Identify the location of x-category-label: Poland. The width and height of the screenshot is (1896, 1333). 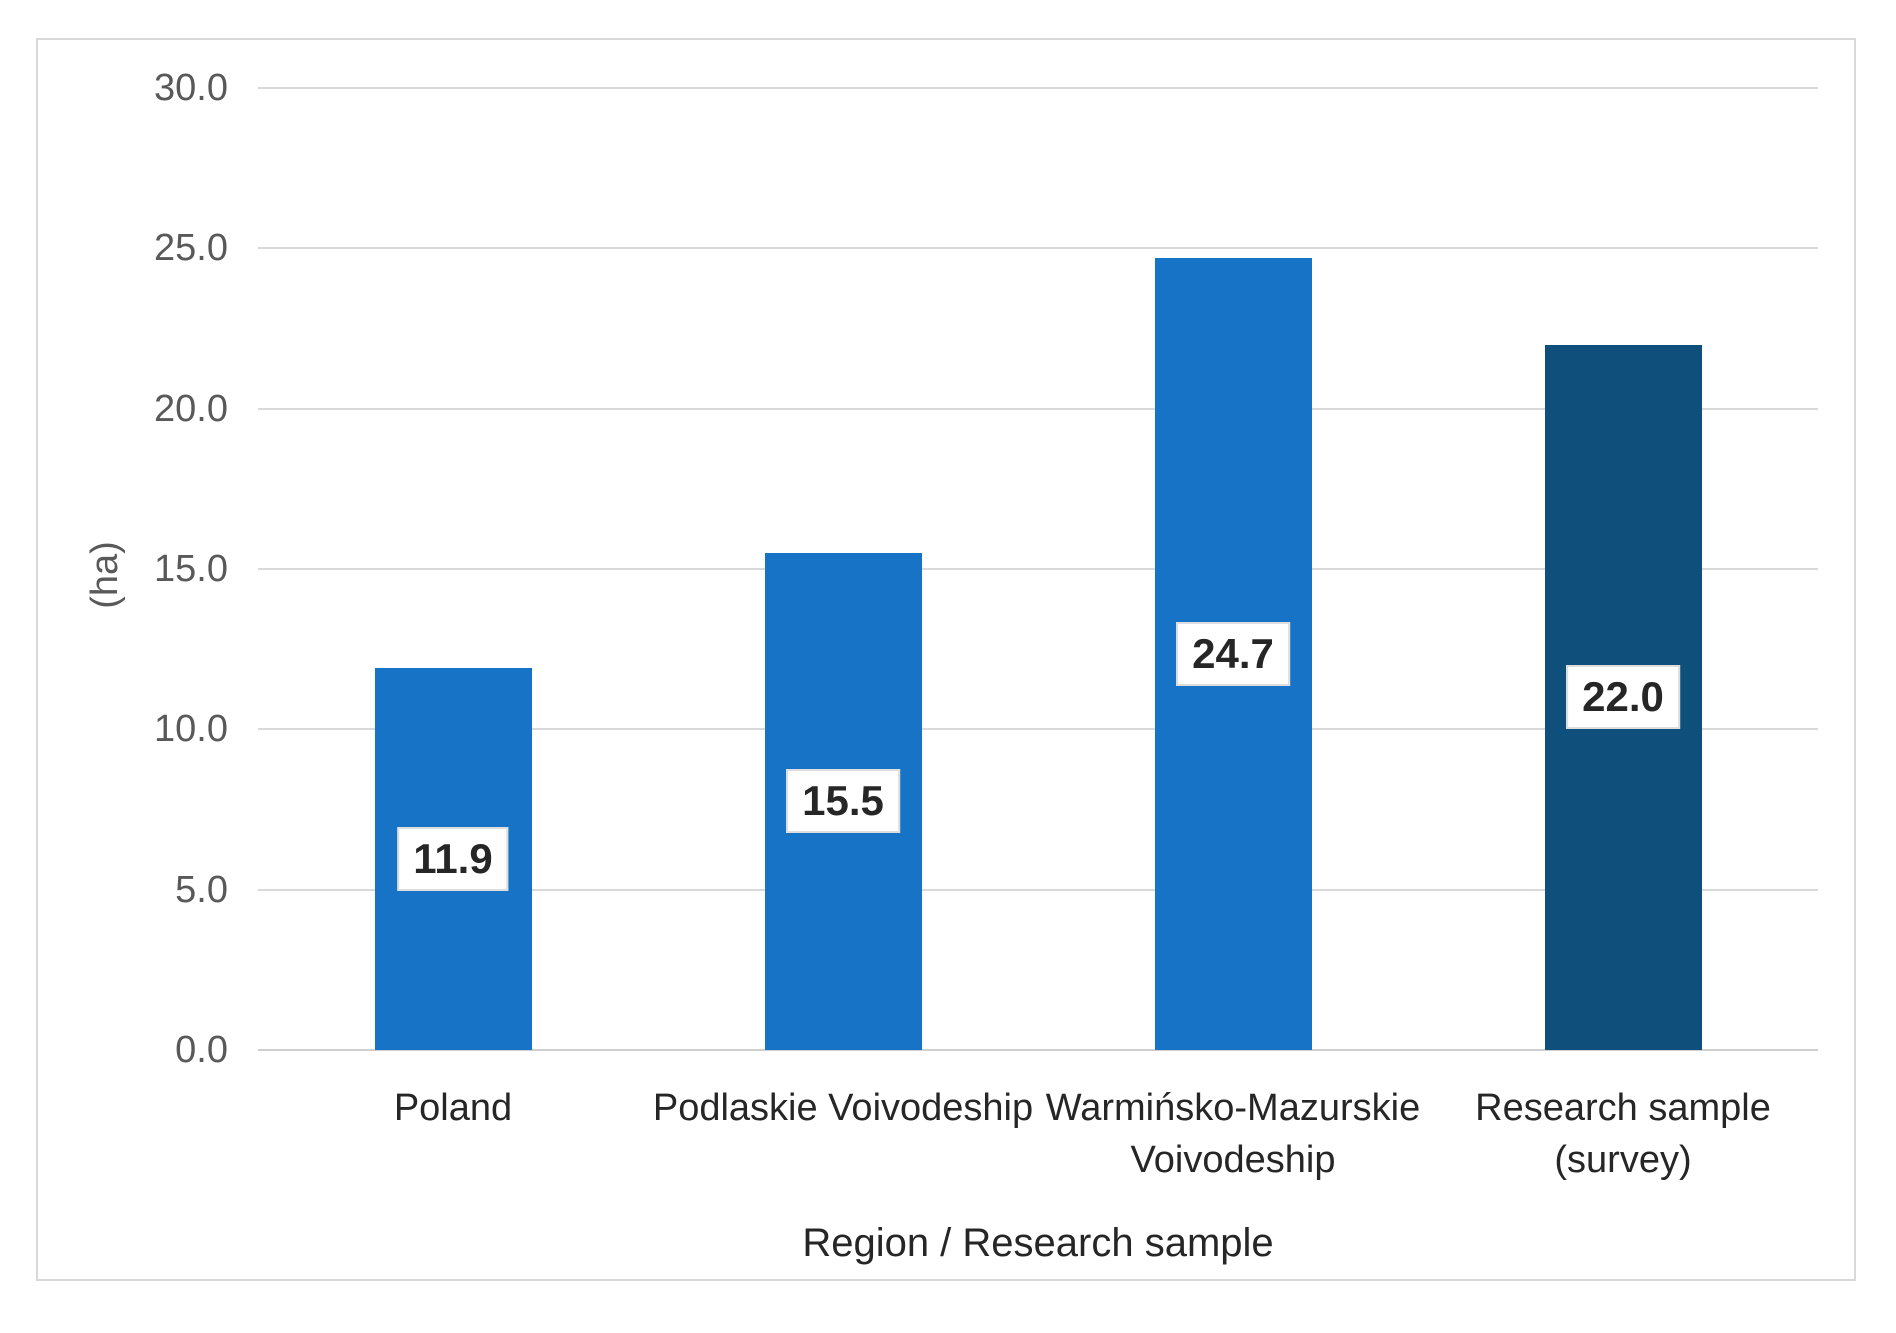
(453, 1108).